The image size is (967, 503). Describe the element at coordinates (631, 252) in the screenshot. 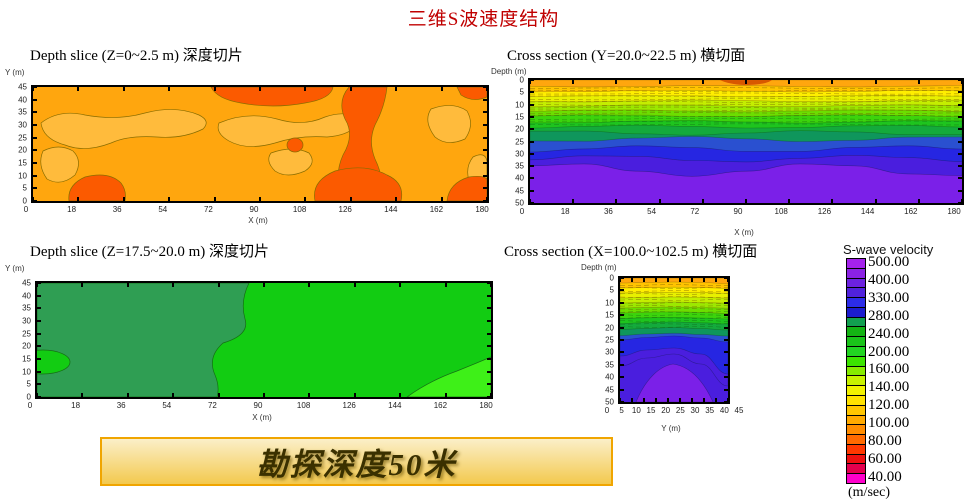

I see `panel4-title: Cross section (X=100.0~102.5 m) 横切面` at that location.